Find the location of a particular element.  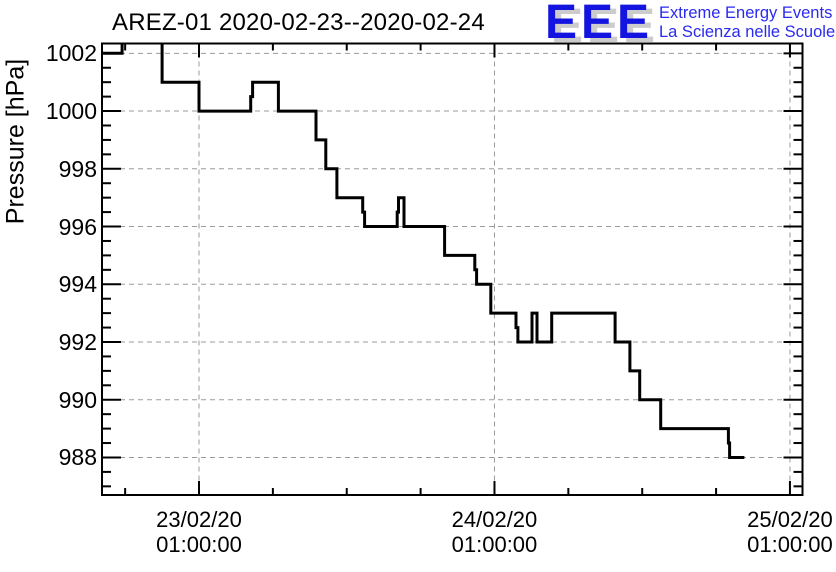

y-tick-label: 996 is located at coordinates (77, 226).